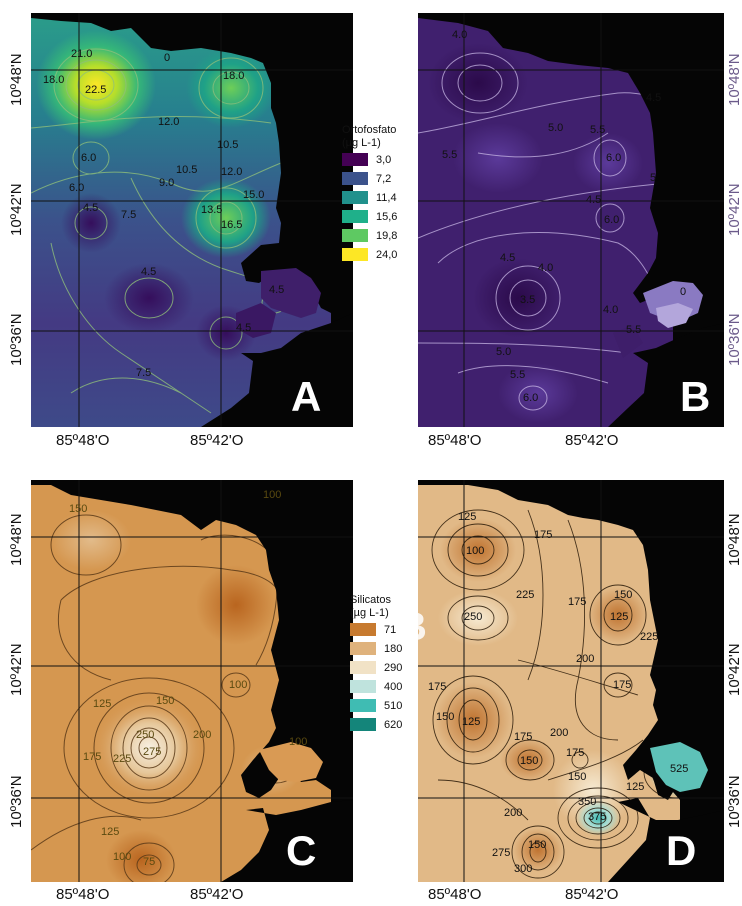 Image resolution: width=742 pixels, height=906 pixels. I want to click on lat-label-a-mid: 10º42'N, so click(16, 209).